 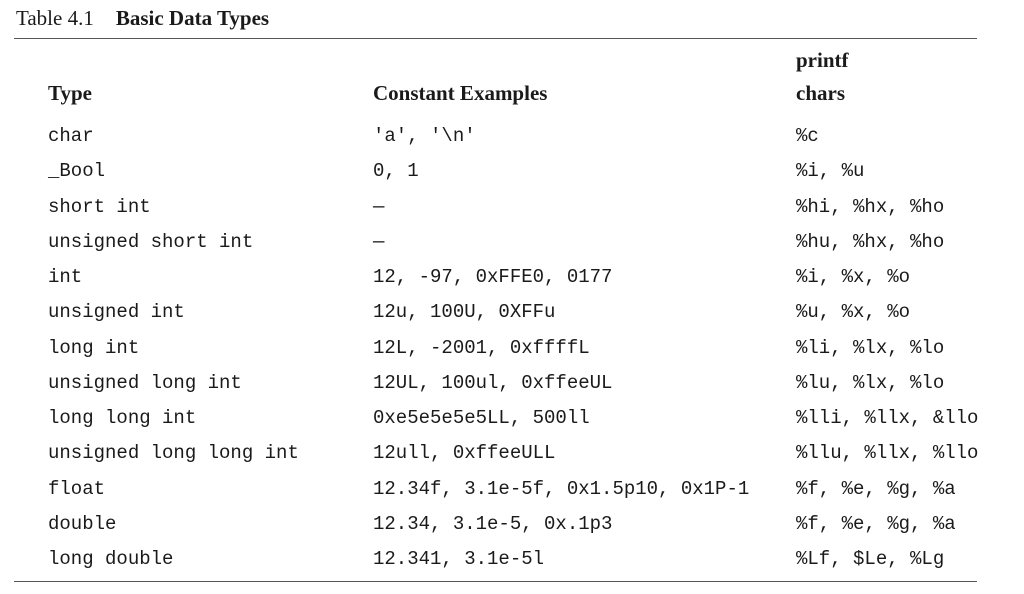 What do you see at coordinates (151, 241) in the screenshot?
I see `type-cell: unsigned short int` at bounding box center [151, 241].